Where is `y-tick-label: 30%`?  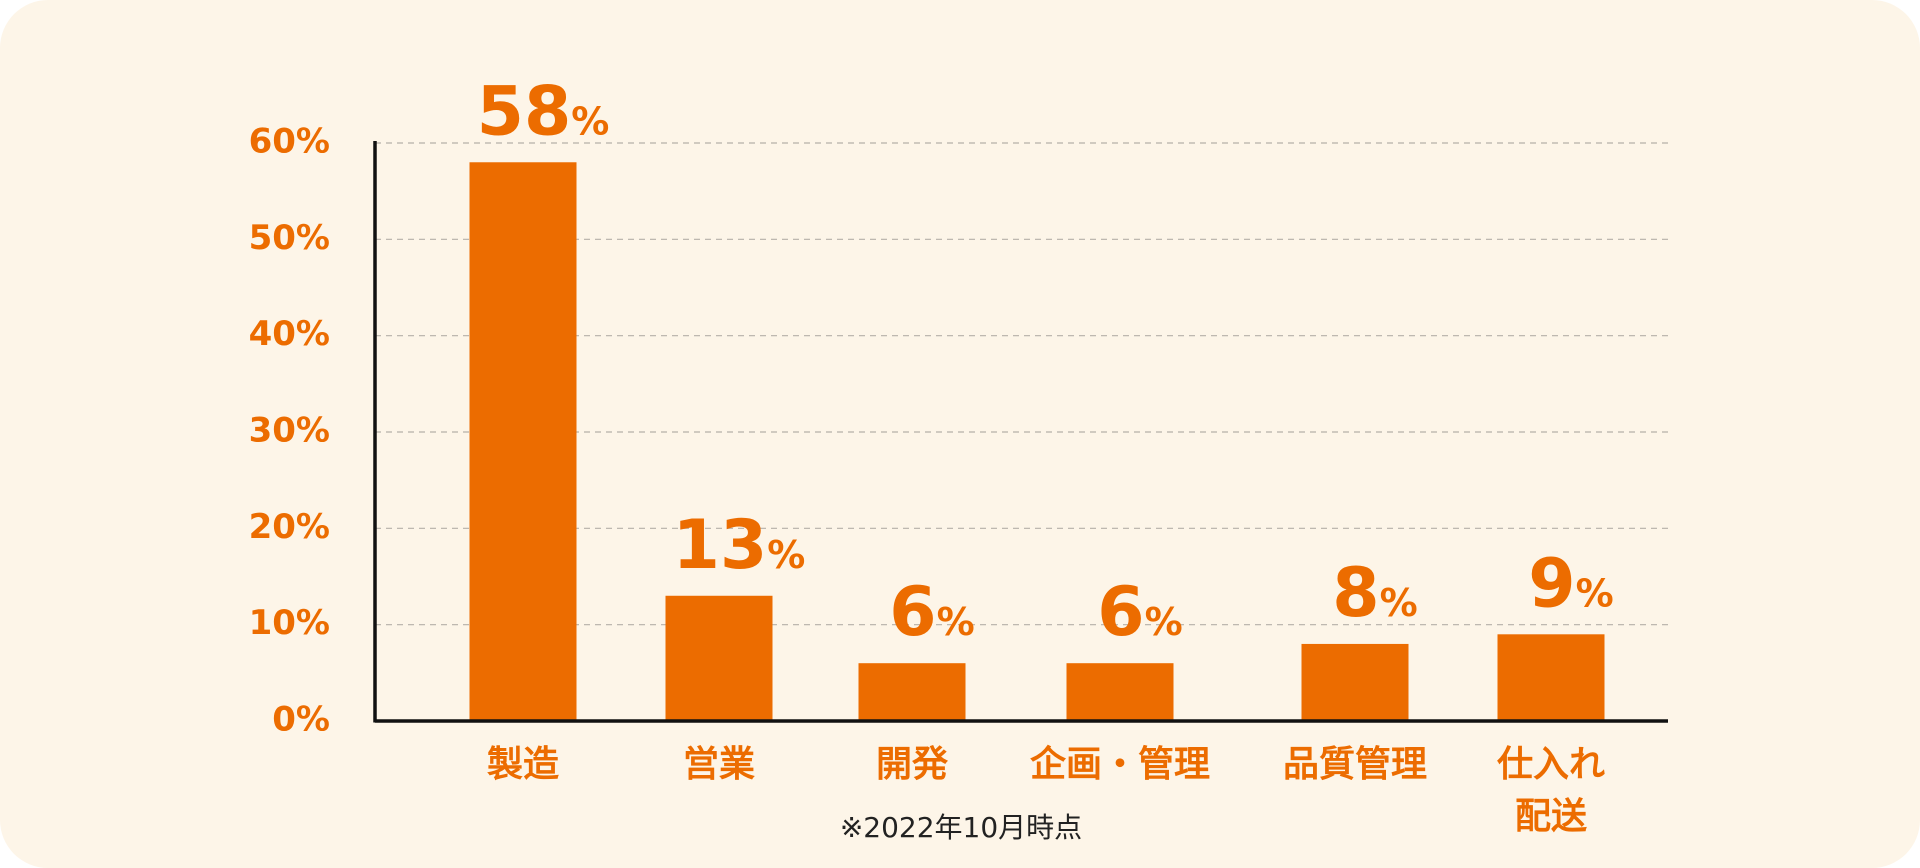
y-tick-label: 30% is located at coordinates (289, 431).